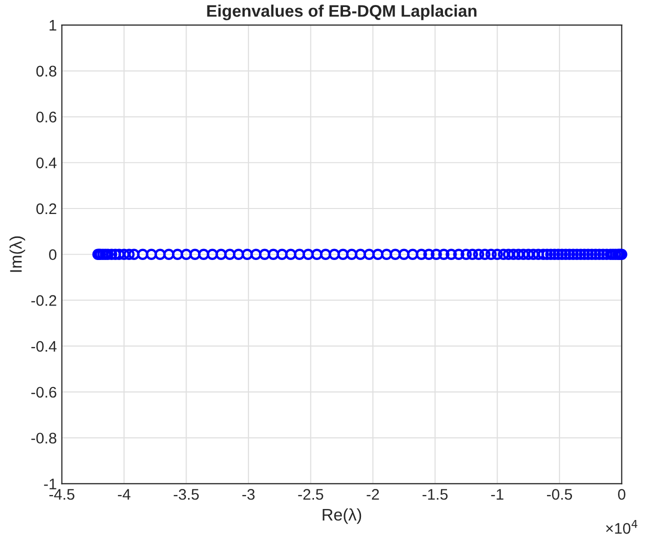 The height and width of the screenshot is (556, 651). Describe the element at coordinates (53, 25) in the screenshot. I see `y-tick-label: 1` at that location.